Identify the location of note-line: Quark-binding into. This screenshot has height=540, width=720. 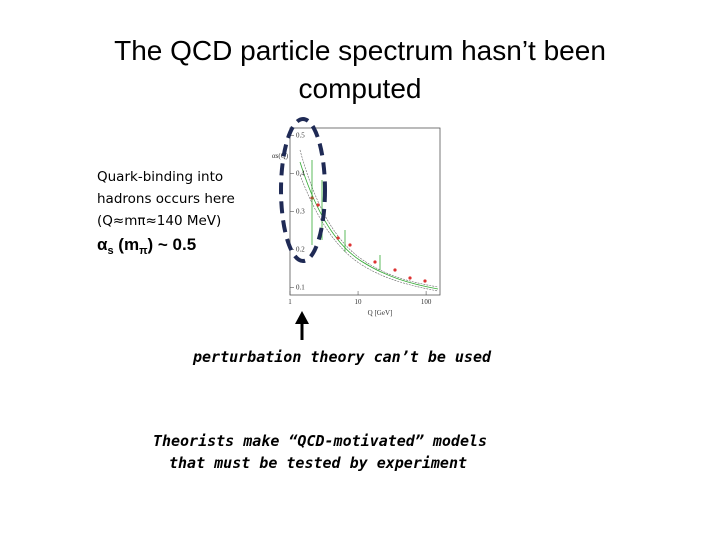
(160, 177).